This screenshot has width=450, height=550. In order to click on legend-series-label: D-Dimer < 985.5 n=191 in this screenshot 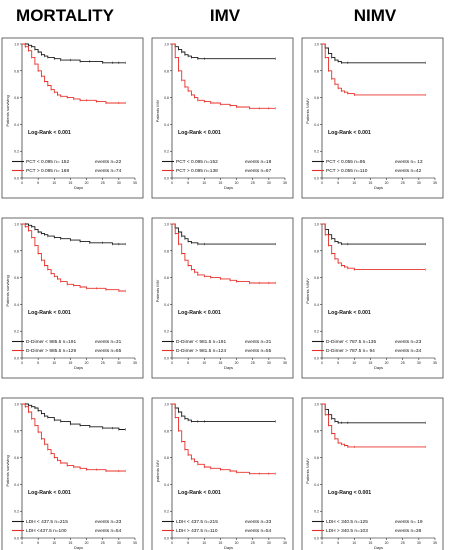, I will do `click(51, 342)`.